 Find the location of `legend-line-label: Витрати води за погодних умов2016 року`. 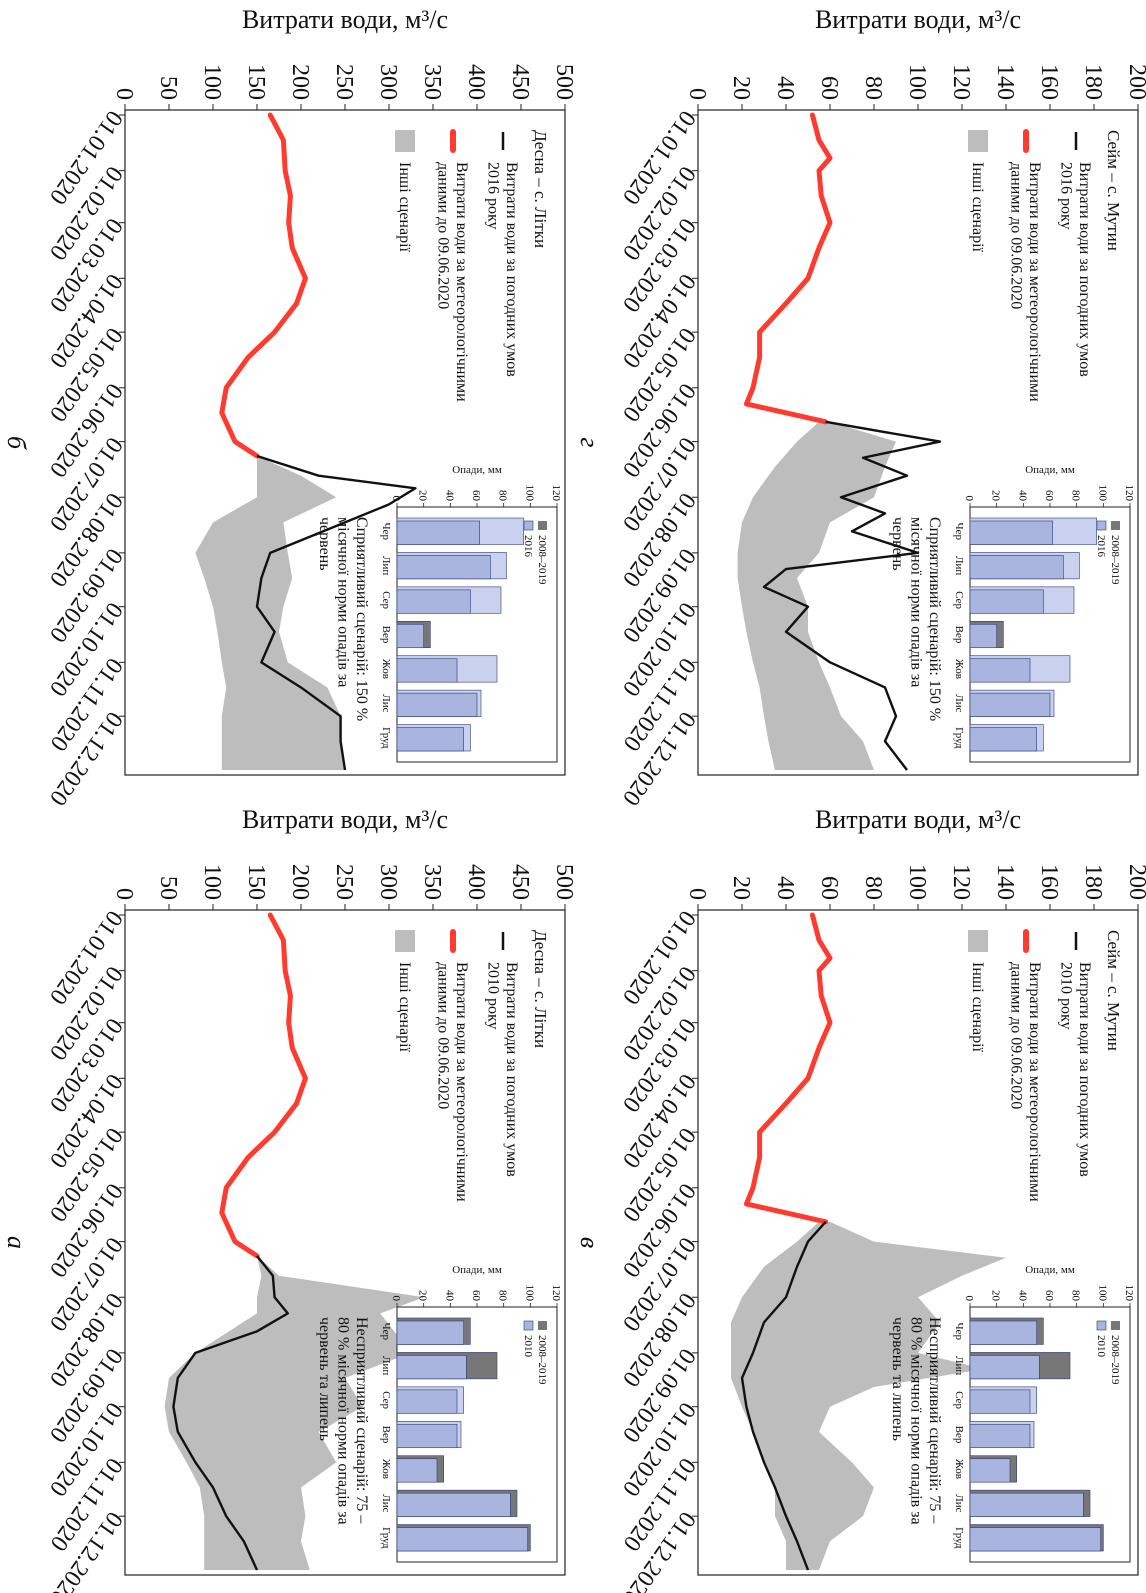

legend-line-label: Витрати води за погодних умов2016 року is located at coordinates (502, 269).